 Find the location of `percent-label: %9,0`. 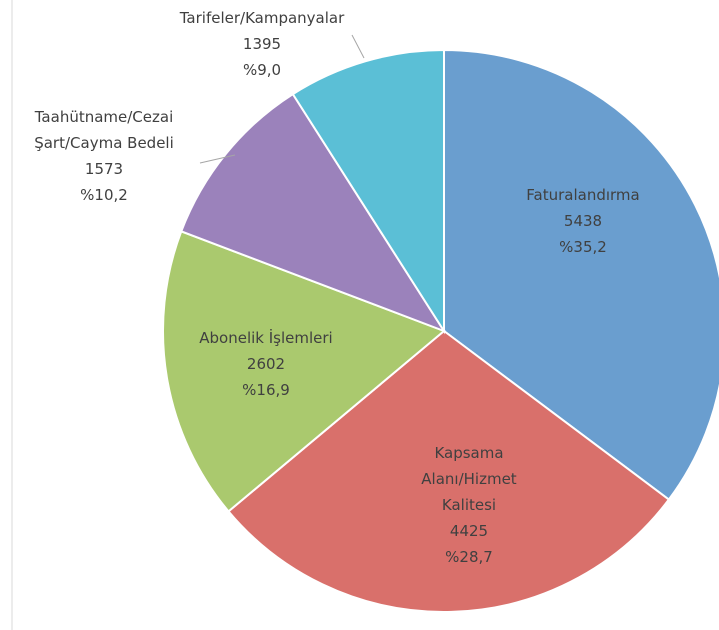

percent-label: %9,0 is located at coordinates (262, 70).